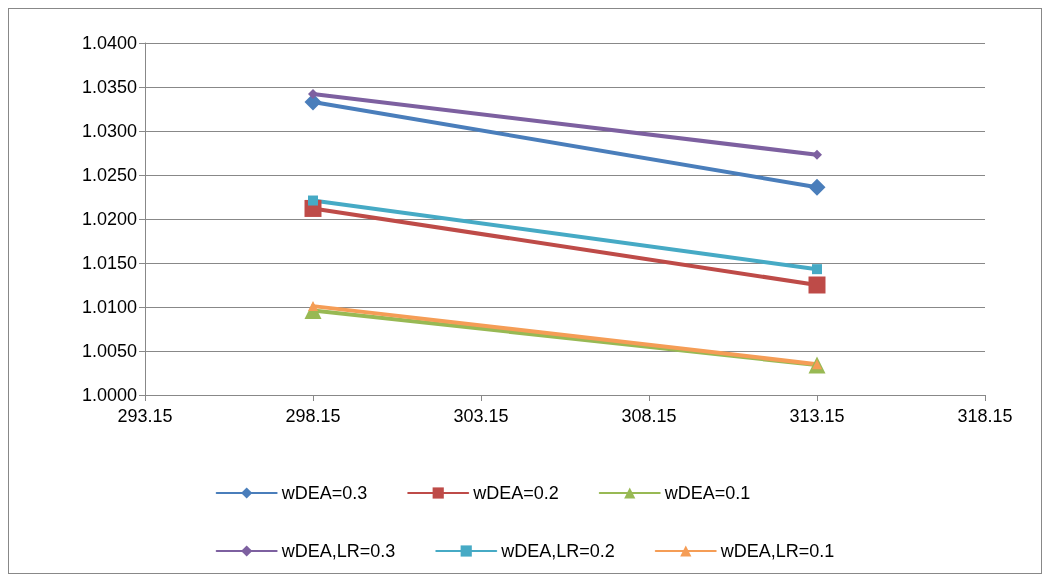  What do you see at coordinates (109, 351) in the screenshot?
I see `y-tick-label: 1.0050` at bounding box center [109, 351].